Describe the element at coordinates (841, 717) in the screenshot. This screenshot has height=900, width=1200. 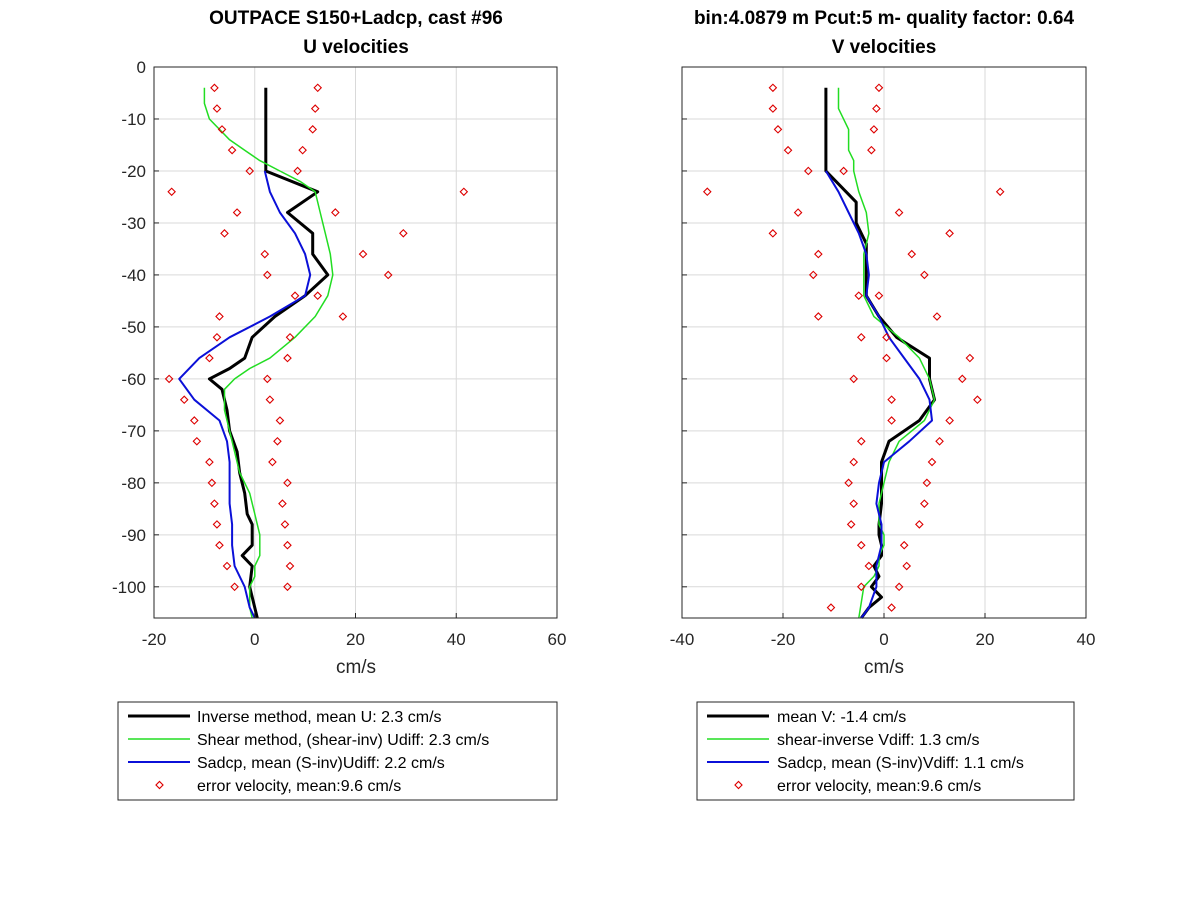
I see `v-legend-inverse-label: mean V: -1.4 cm/s` at that location.